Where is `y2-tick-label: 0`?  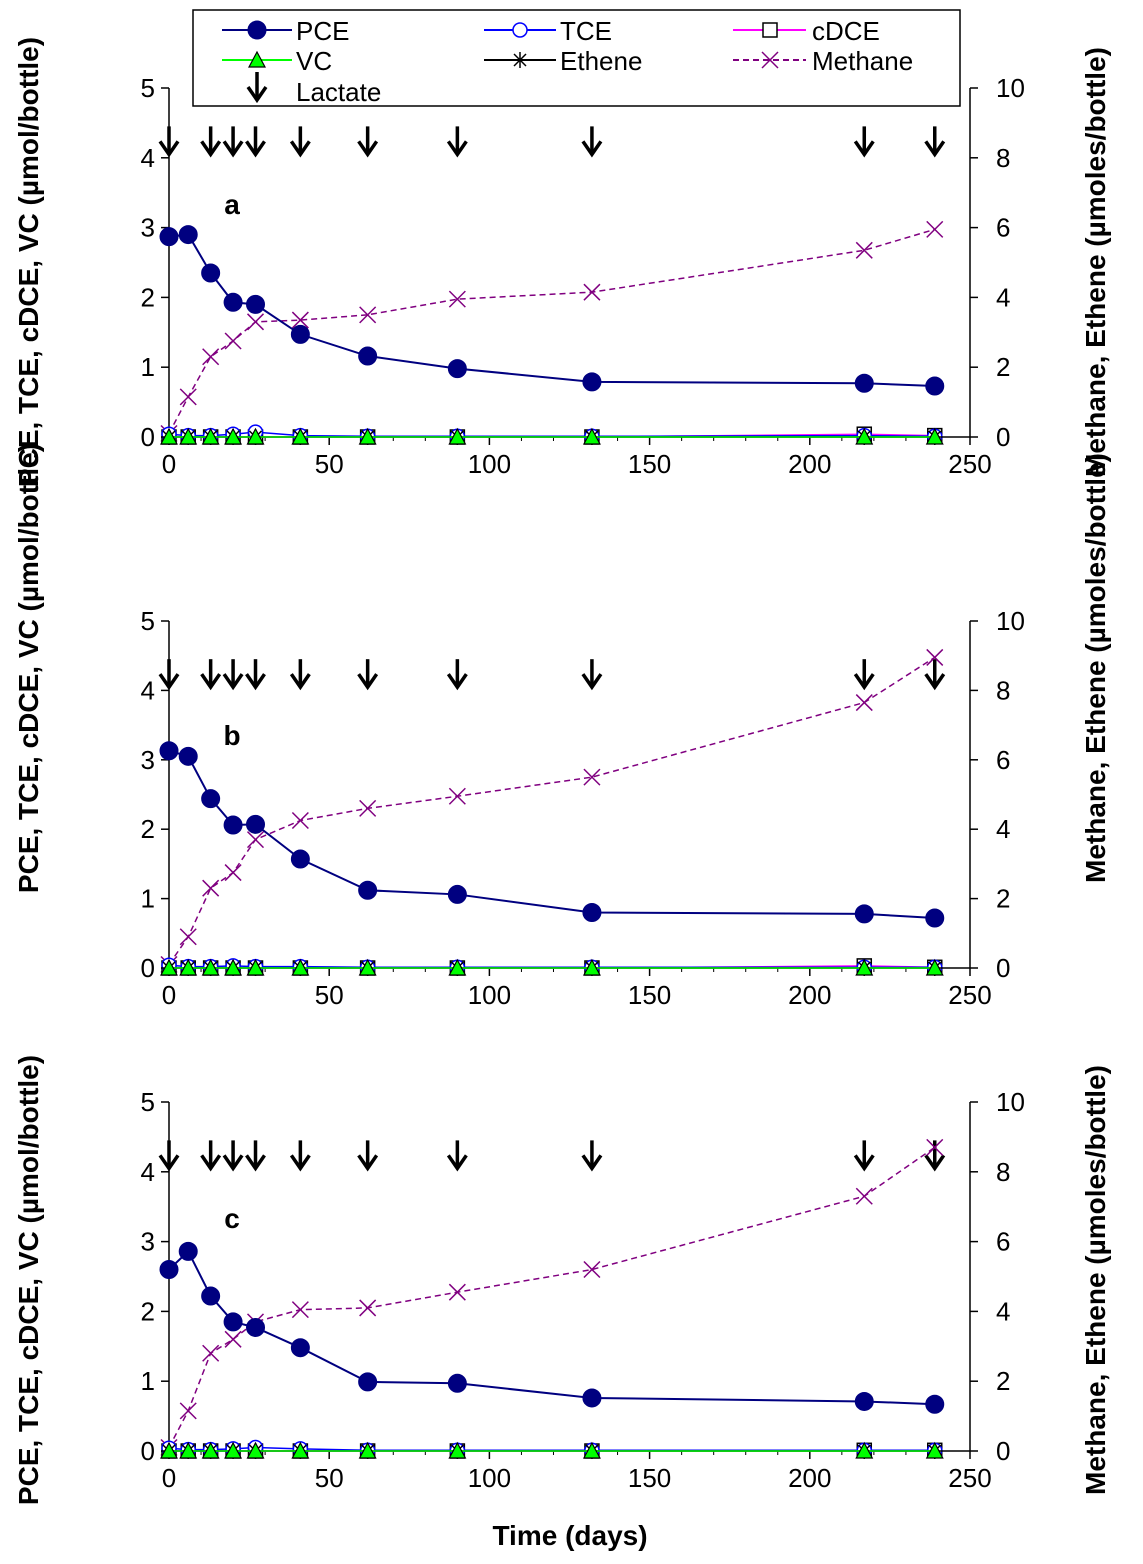 y2-tick-label: 0 is located at coordinates (1003, 1451).